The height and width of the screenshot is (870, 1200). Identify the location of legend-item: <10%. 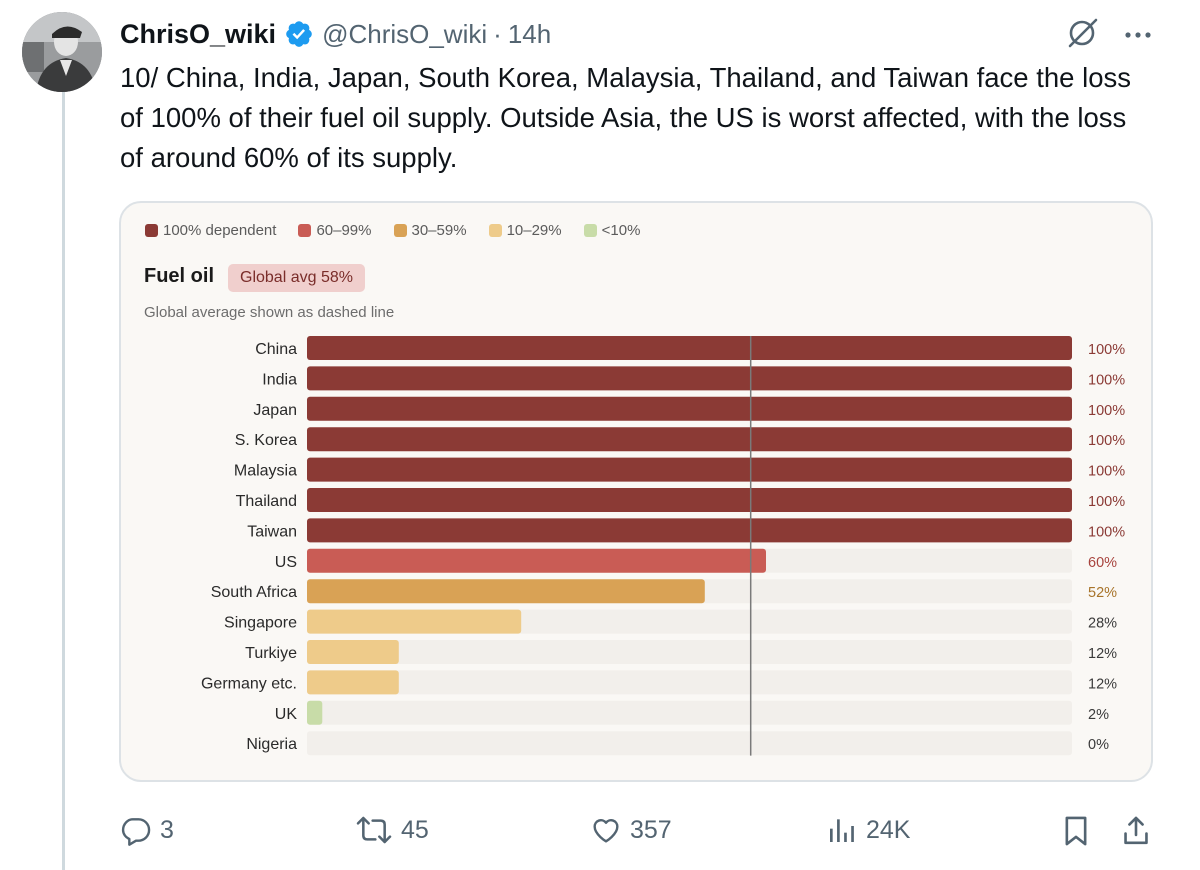
(612, 230).